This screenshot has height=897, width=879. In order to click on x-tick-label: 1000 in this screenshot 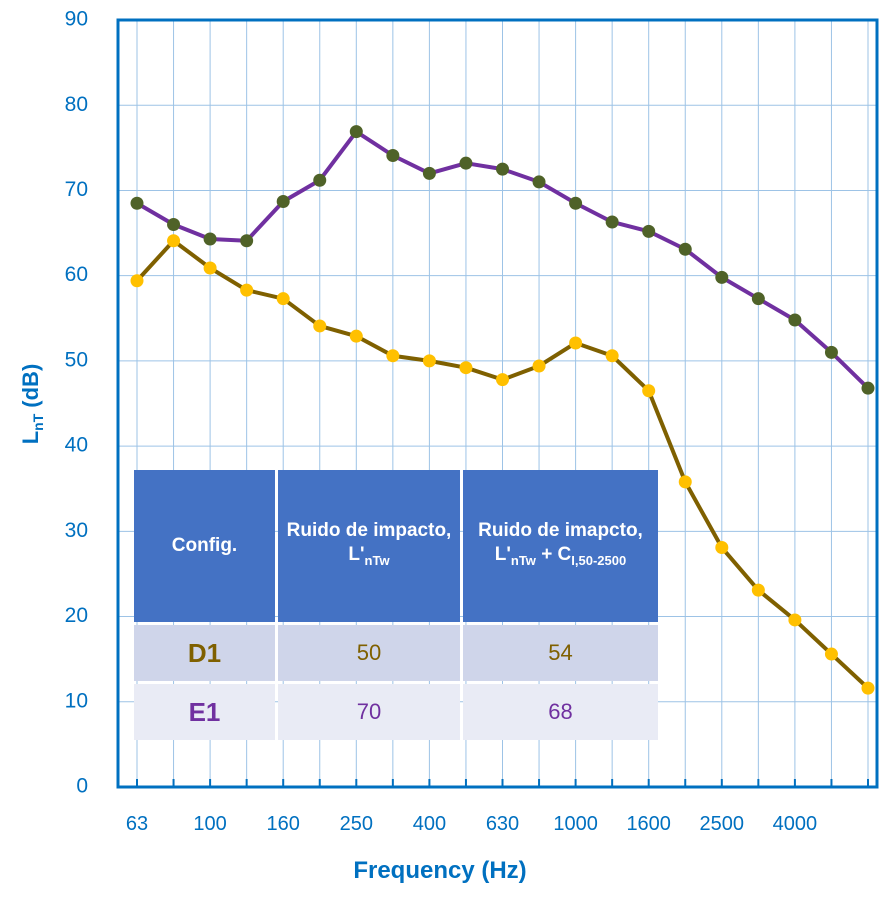, I will do `click(575, 824)`.